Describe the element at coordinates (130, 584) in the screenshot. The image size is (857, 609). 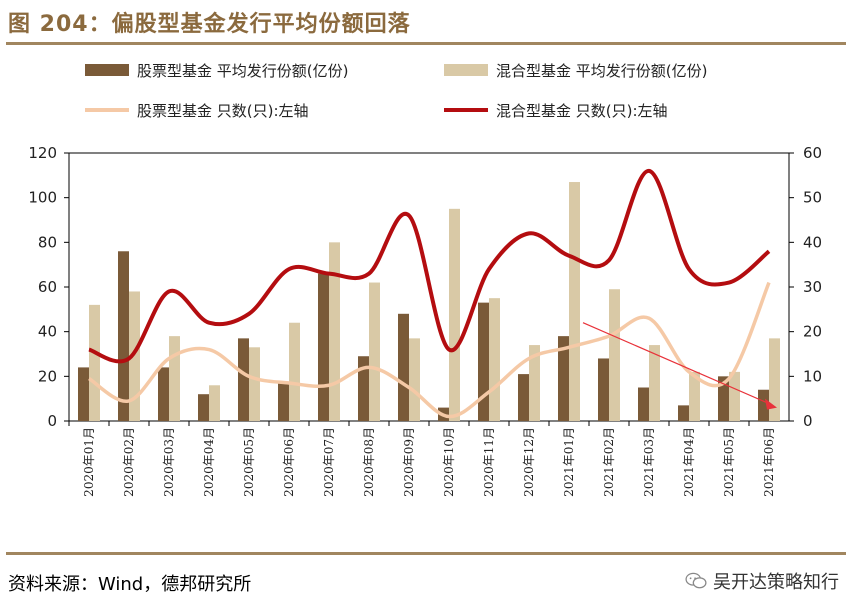
I see `source-note: 资料来源：Wind，德邦研究所` at that location.